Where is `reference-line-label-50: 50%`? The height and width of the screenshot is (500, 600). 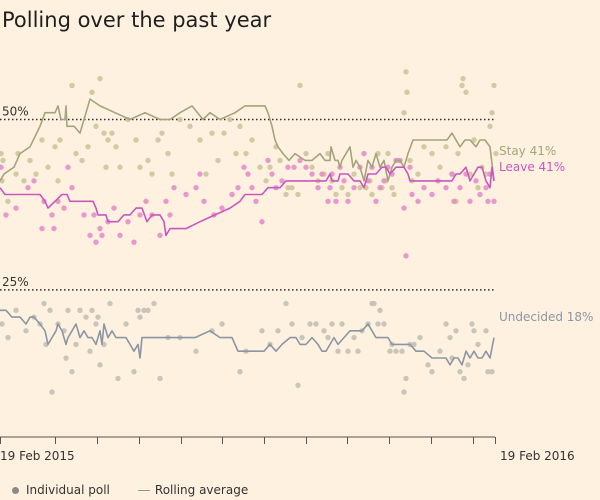 reference-line-label-50: 50% is located at coordinates (15, 112).